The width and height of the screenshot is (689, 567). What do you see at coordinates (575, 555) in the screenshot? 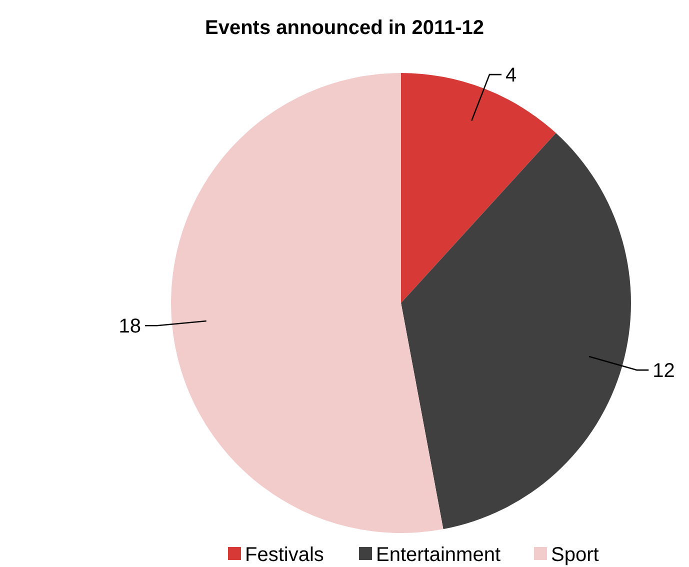
I see `legend-label: Sport` at bounding box center [575, 555].